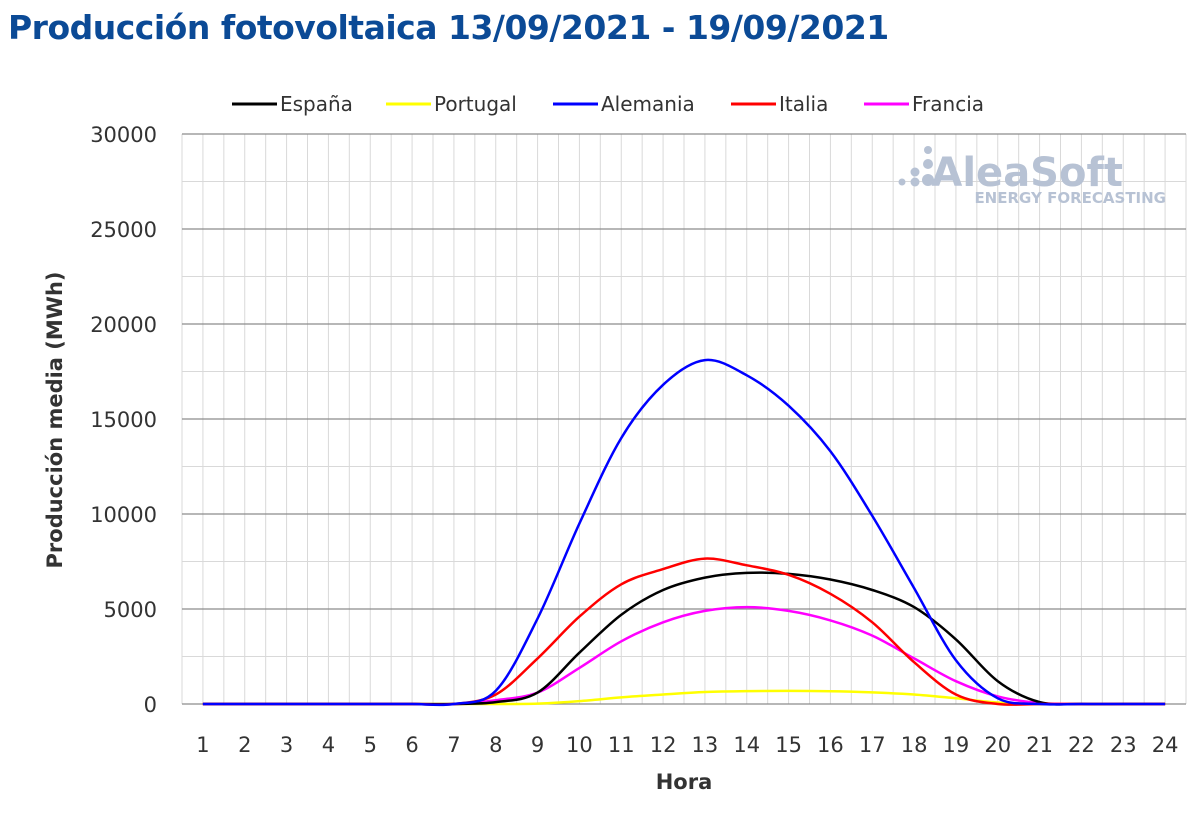  I want to click on x-tick-label: 5, so click(370, 745).